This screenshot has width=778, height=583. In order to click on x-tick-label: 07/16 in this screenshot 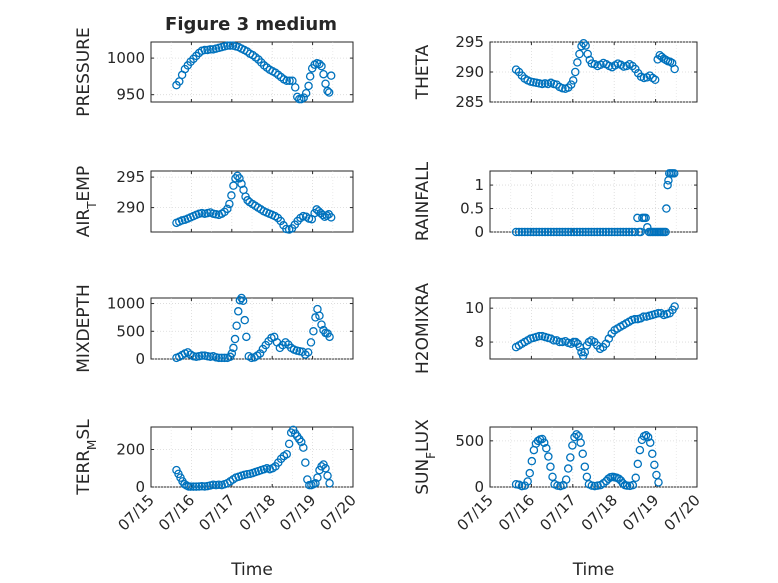, I will do `click(516, 512)`.